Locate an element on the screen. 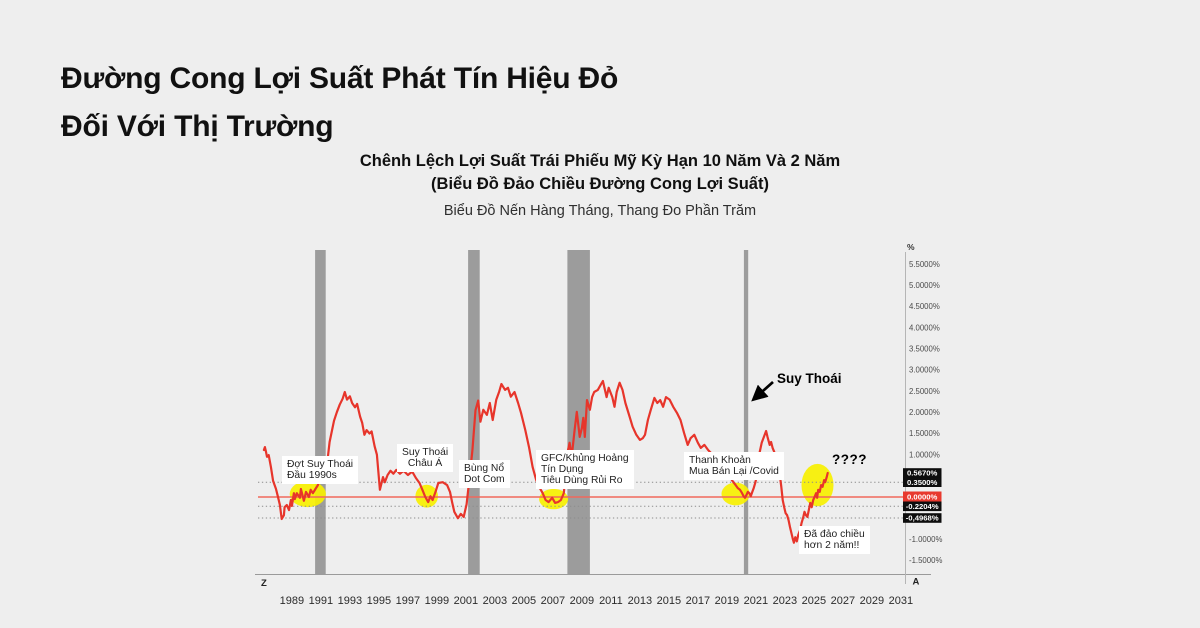  y-tick-label: 5.5000% is located at coordinates (924, 264).